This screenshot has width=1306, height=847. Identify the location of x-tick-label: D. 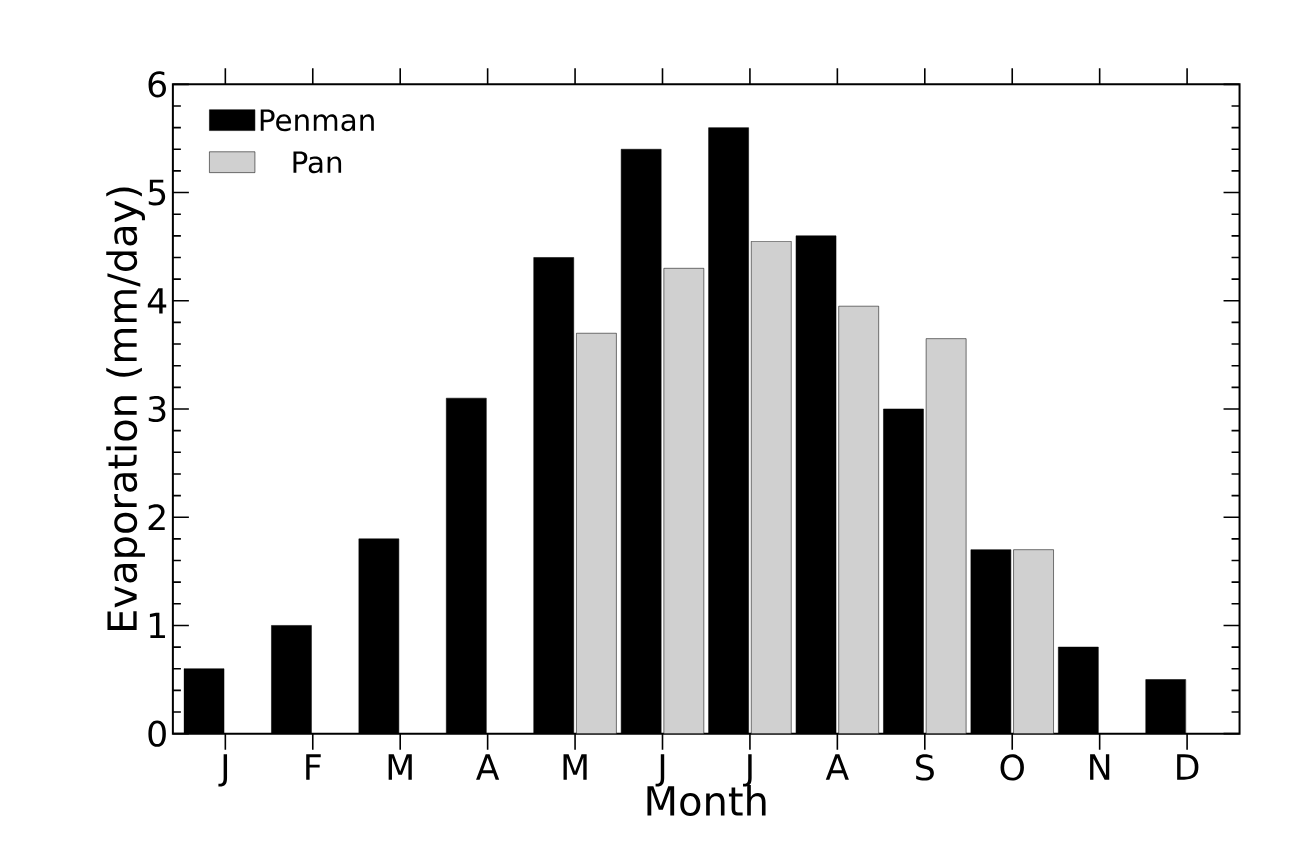
(1188, 767).